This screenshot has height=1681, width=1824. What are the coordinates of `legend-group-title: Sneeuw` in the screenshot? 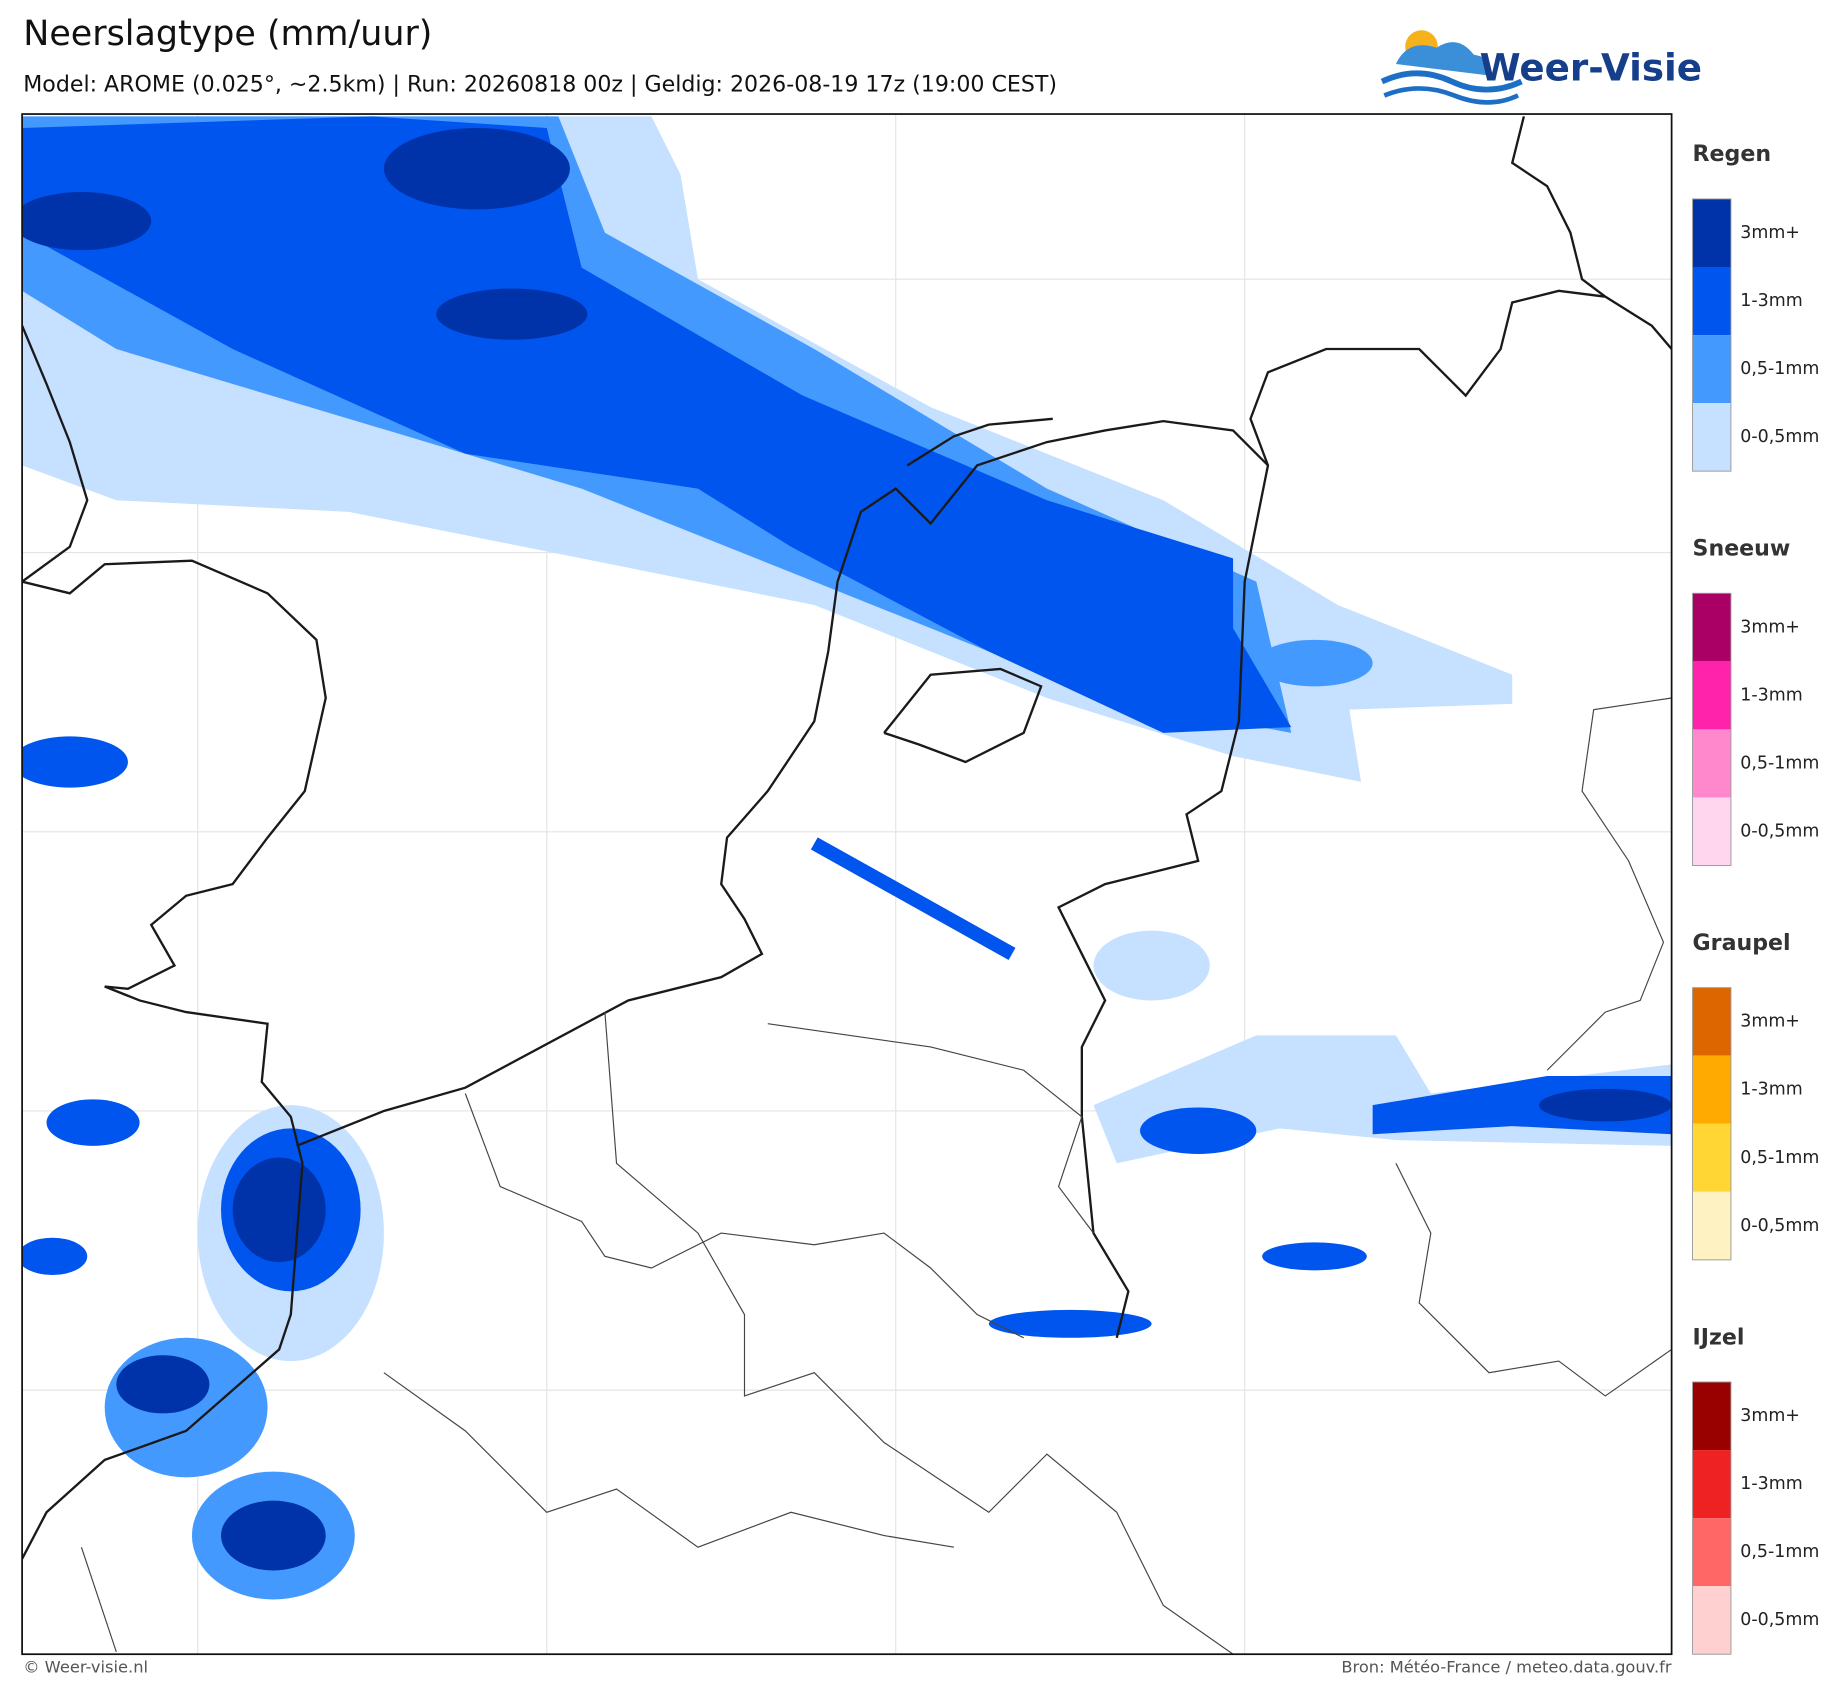 It's located at (1742, 549).